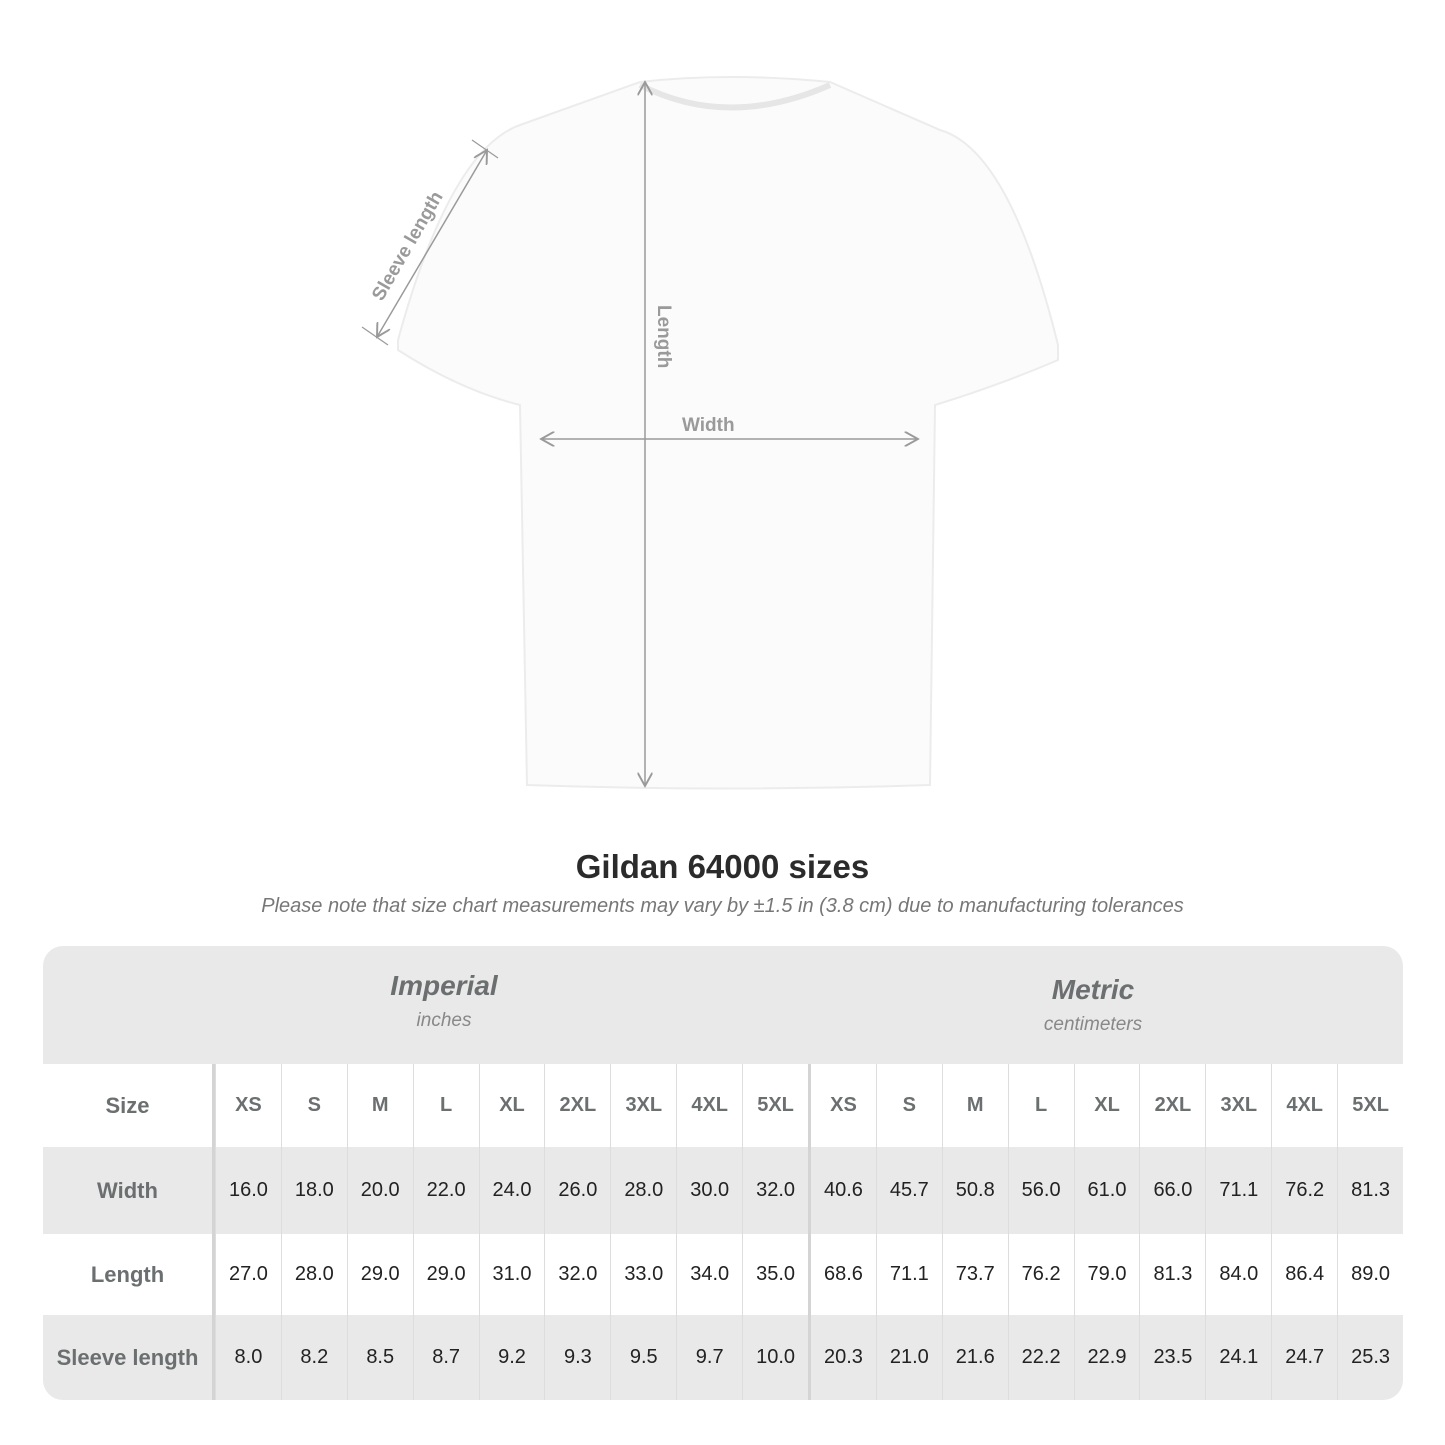  What do you see at coordinates (1238, 1274) in the screenshot?
I see `table-cell: 84.0` at bounding box center [1238, 1274].